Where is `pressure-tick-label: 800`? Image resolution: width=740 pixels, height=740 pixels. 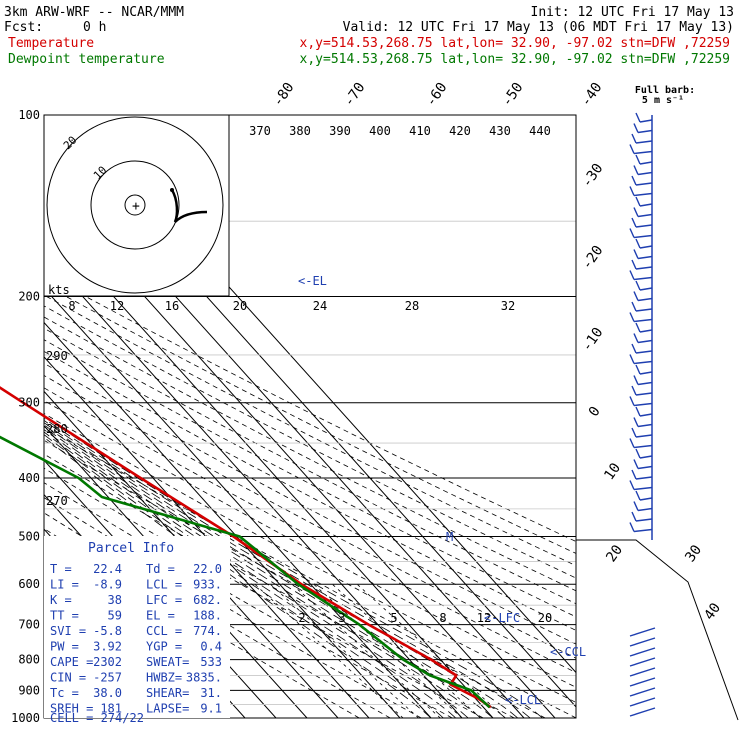
pressure-tick-label: 800 is located at coordinates (29, 660).